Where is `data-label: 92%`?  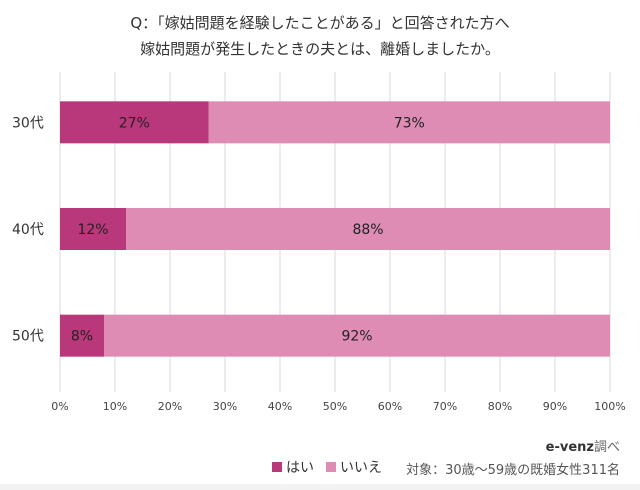
data-label: 92% is located at coordinates (356, 337).